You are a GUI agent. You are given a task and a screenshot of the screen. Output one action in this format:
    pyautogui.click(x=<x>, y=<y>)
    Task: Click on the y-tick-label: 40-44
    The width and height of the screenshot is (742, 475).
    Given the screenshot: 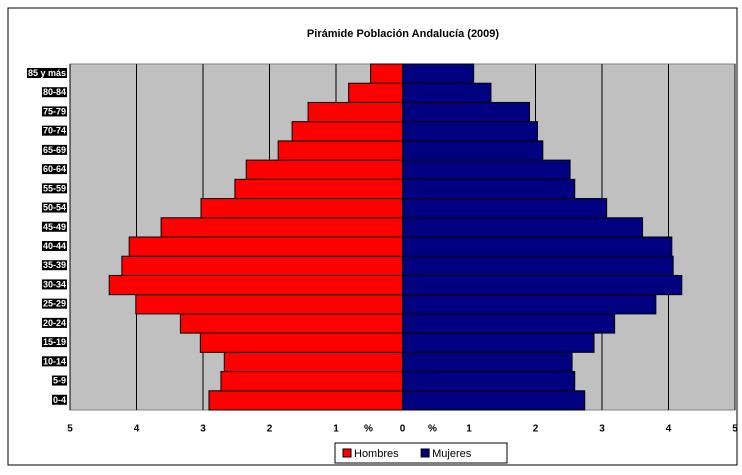 What is the action you would take?
    pyautogui.click(x=54, y=246)
    